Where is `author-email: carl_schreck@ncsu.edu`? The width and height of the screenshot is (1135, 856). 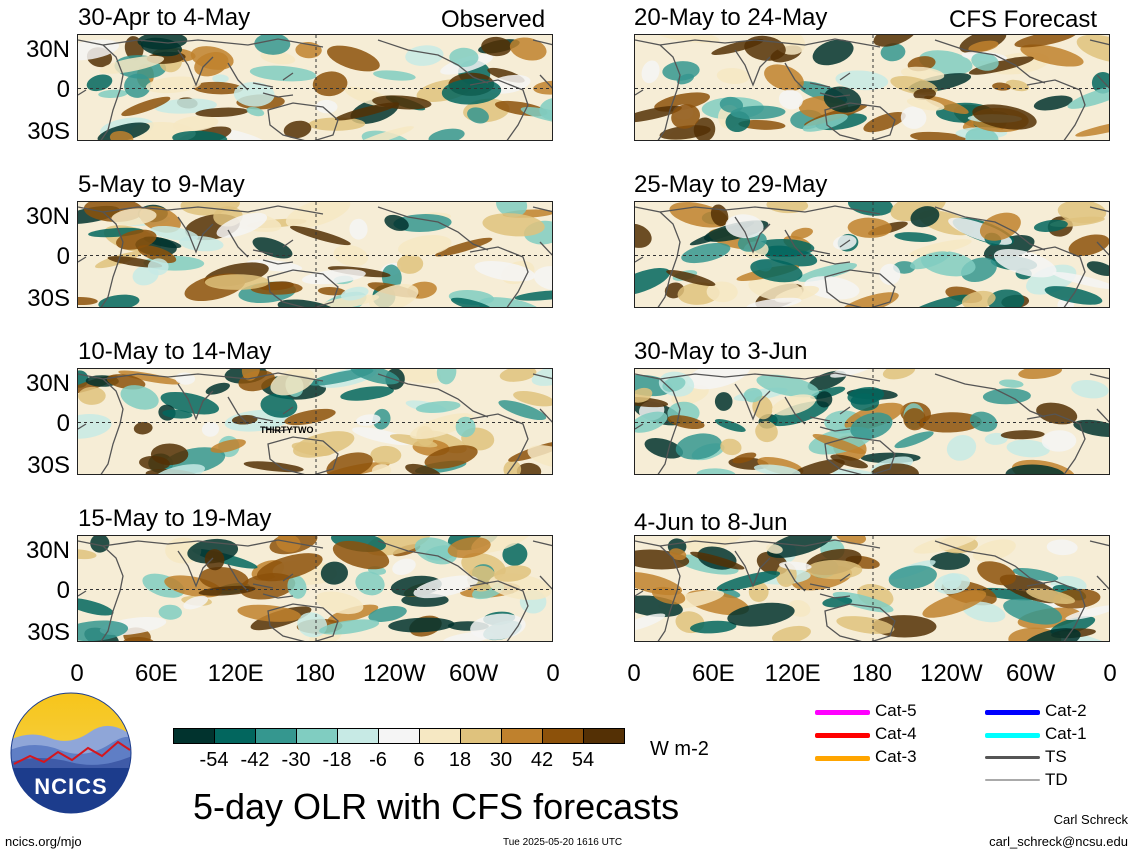 author-email: carl_schreck@ncsu.edu is located at coordinates (1058, 841).